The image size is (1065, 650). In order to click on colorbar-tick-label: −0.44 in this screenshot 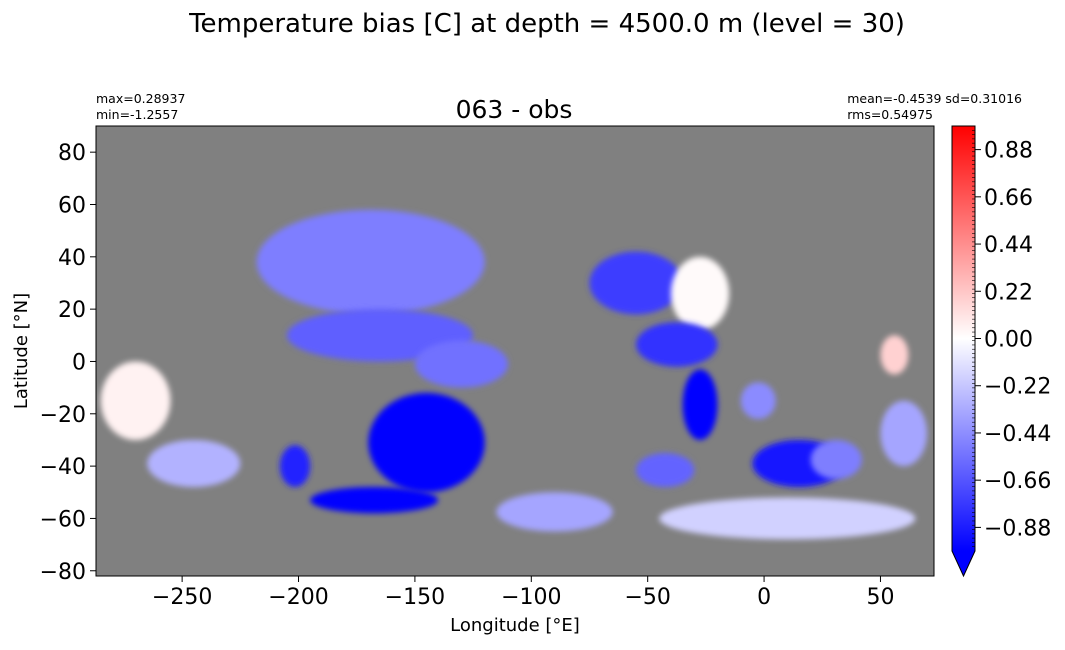, I will do `click(1017, 434)`.